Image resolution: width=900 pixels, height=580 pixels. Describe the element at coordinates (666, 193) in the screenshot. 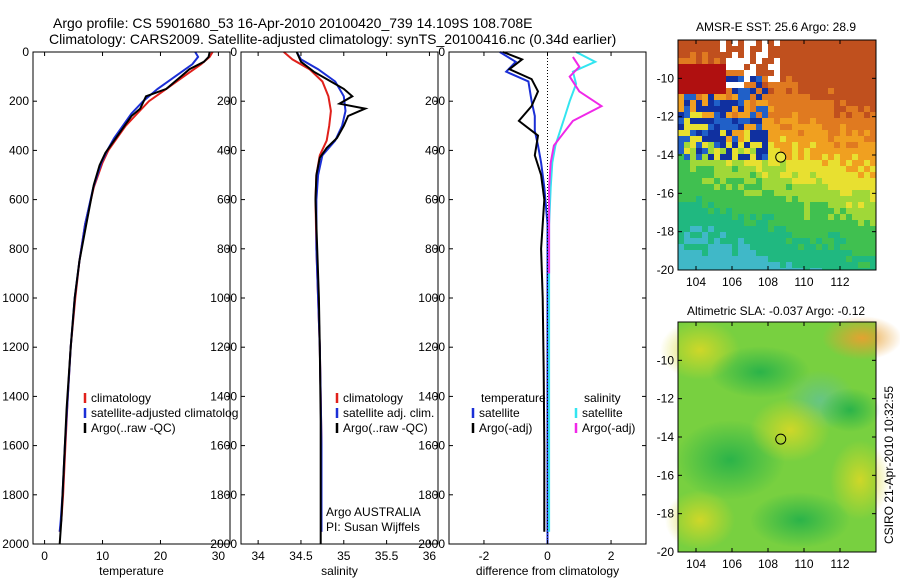

I see `map-y-tick-label: -16` at that location.